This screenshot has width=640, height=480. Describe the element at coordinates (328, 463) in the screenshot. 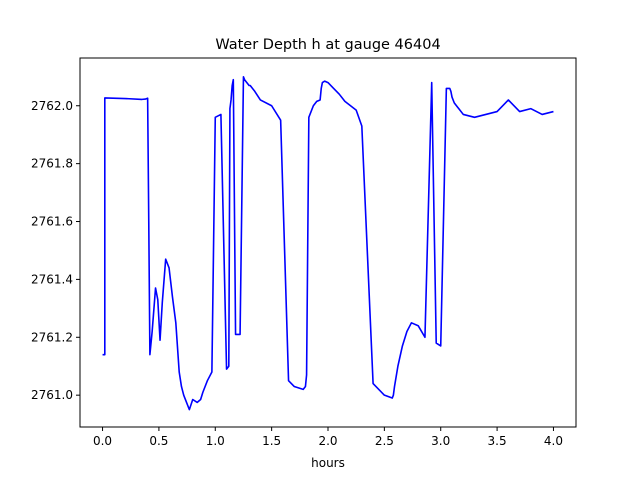

I see `x-axis-label: hours` at that location.